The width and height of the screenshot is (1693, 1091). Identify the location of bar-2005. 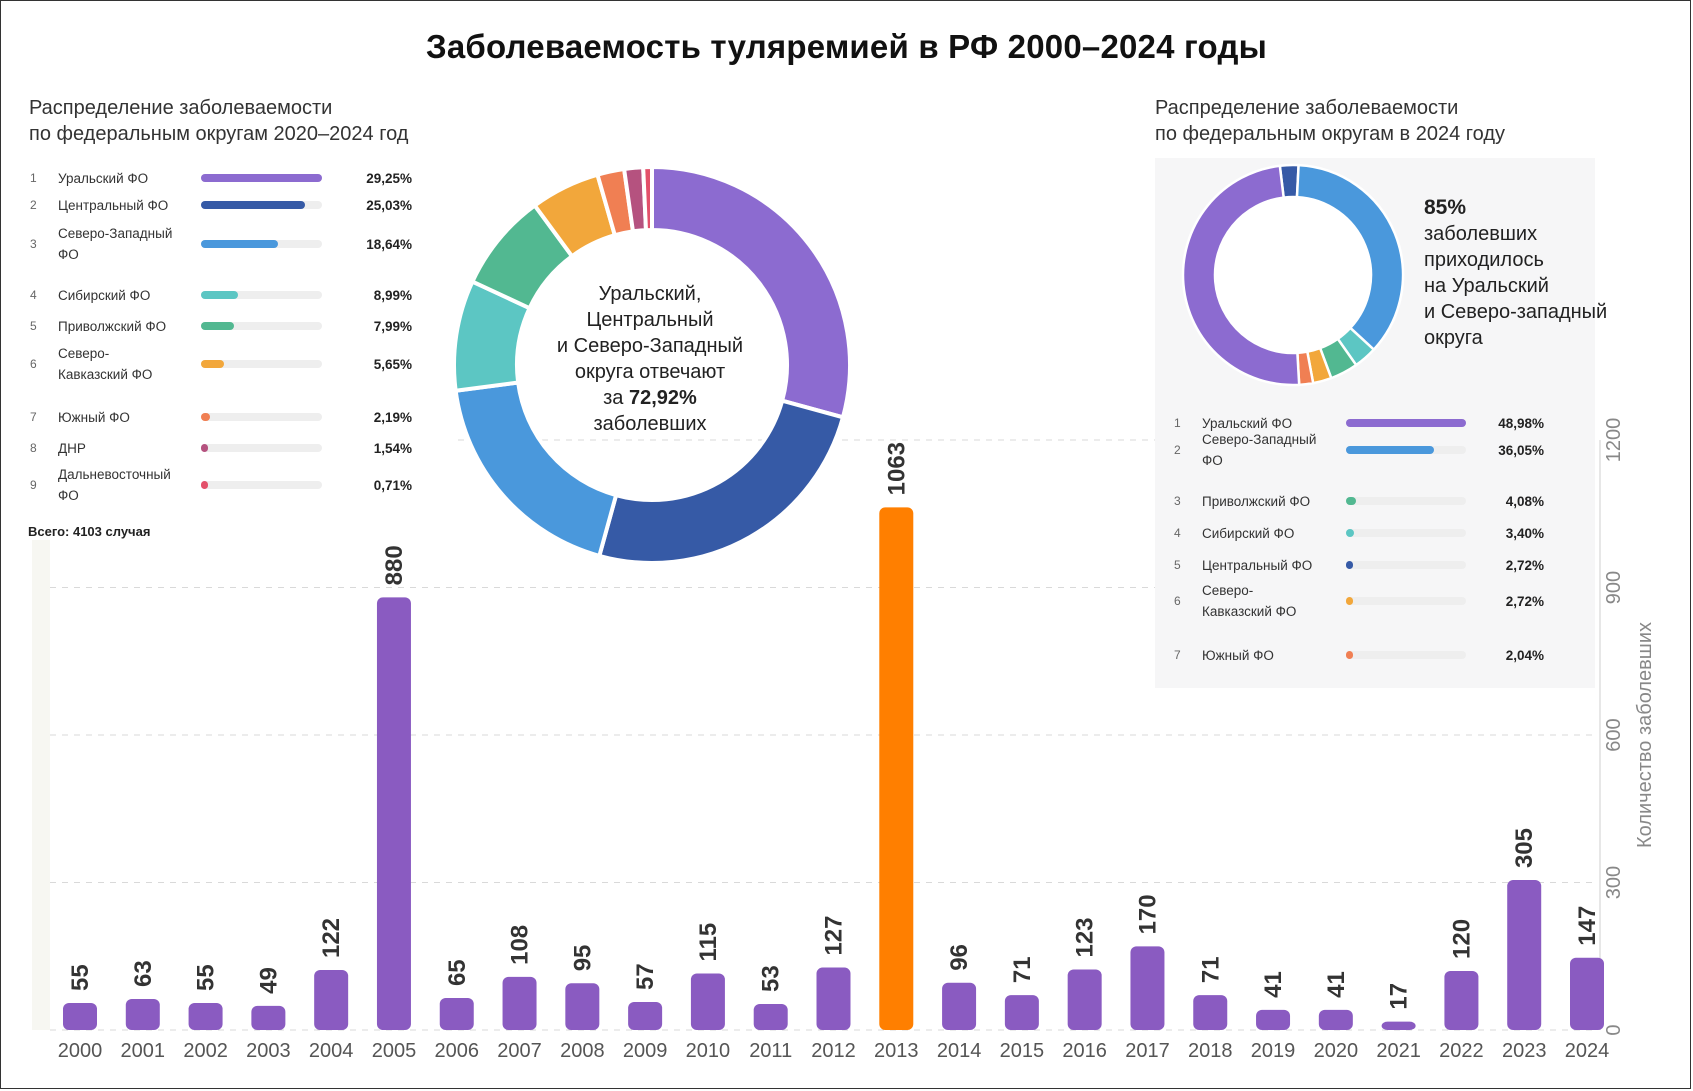
(393, 813).